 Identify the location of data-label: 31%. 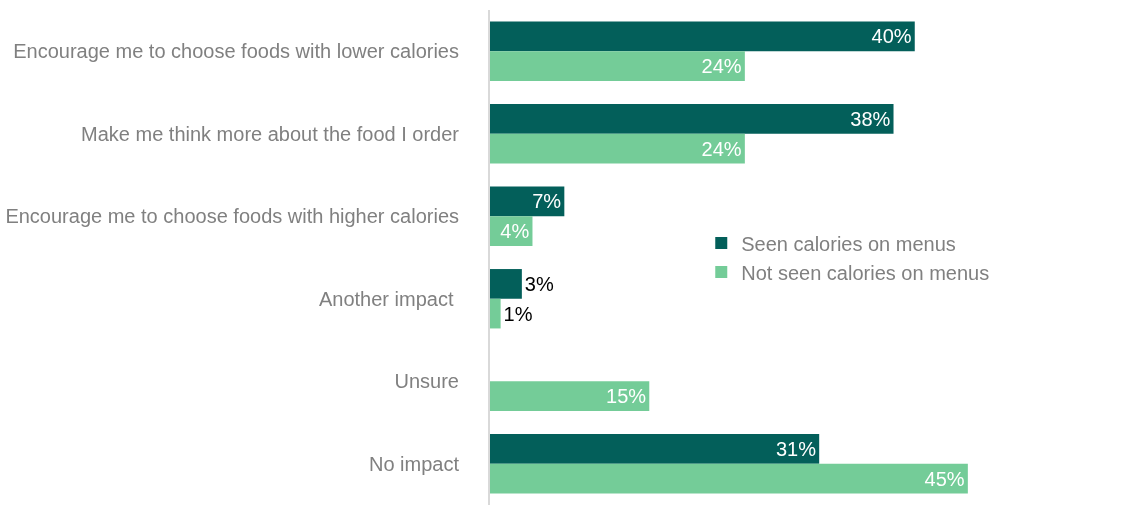
(796, 448).